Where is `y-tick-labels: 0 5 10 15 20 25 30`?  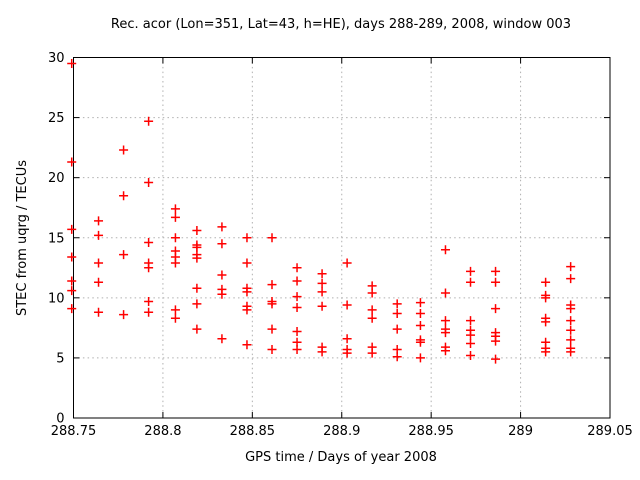
y-tick-labels: 0 5 10 15 20 25 30 is located at coordinates (56, 239).